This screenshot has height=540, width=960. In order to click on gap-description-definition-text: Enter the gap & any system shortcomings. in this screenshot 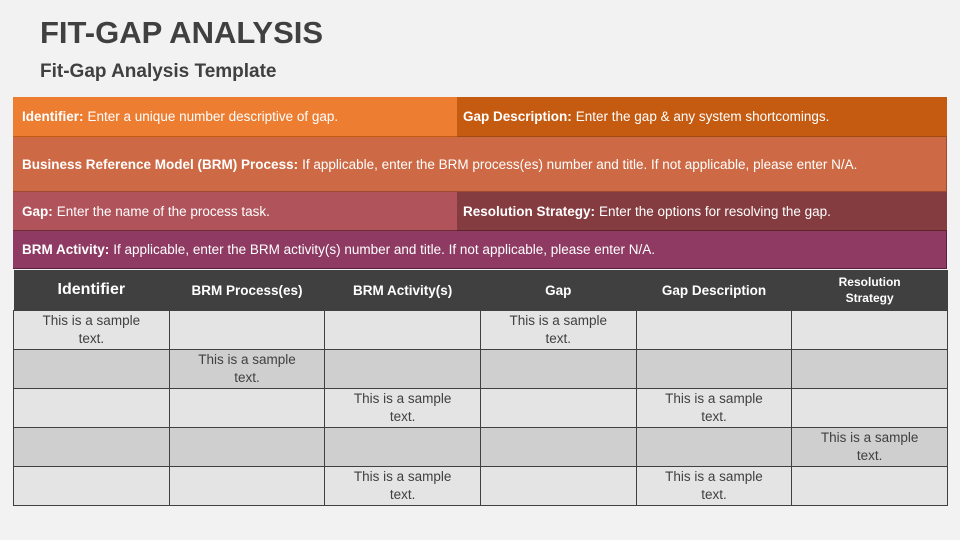, I will do `click(702, 116)`.